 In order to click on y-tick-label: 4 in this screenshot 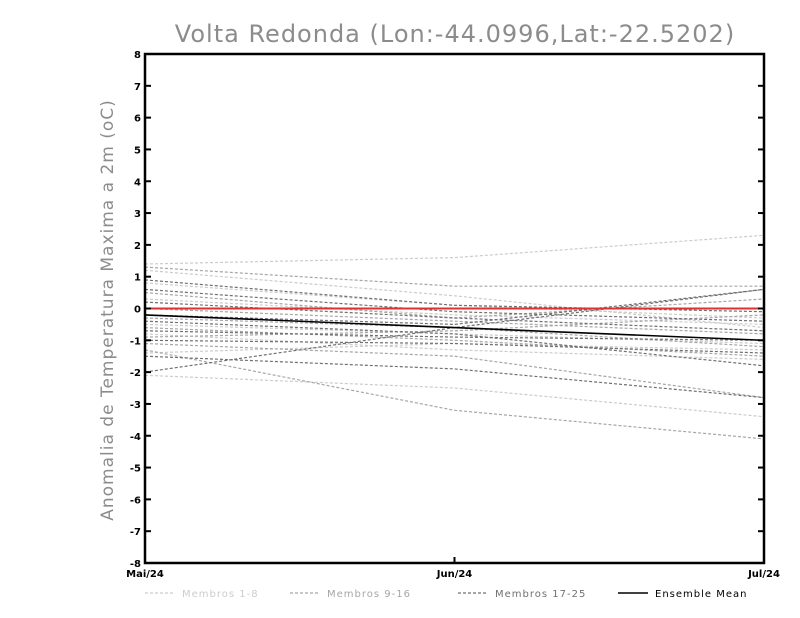, I will do `click(137, 182)`.